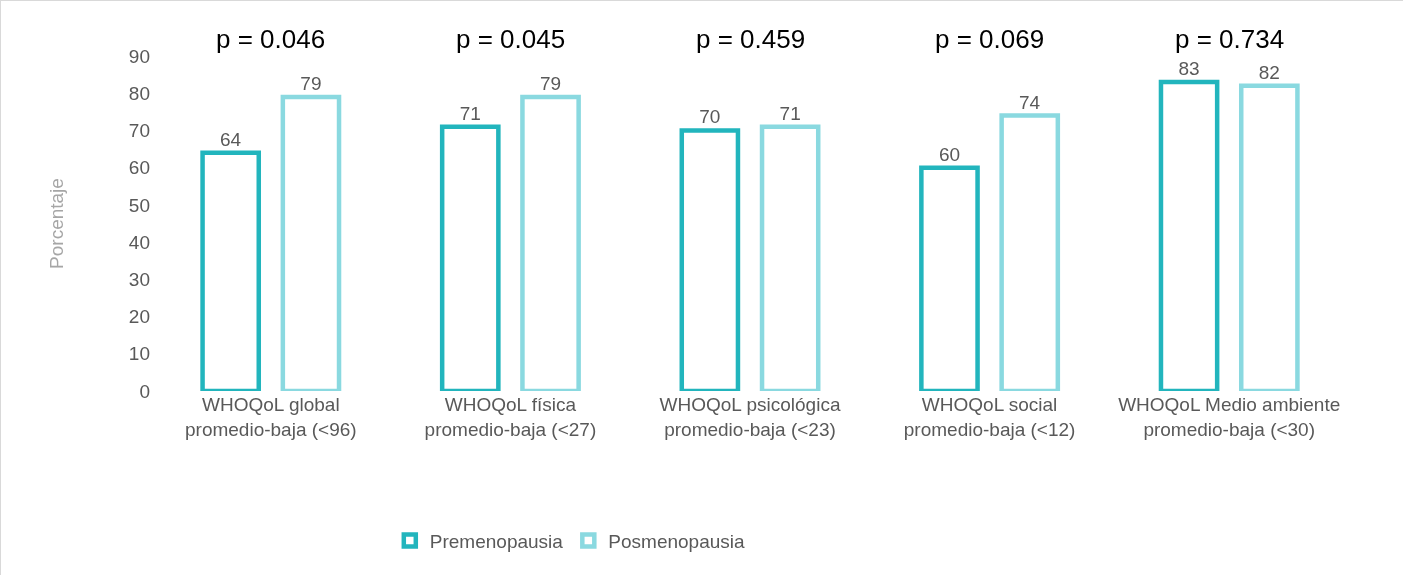 This screenshot has width=1403, height=575. Describe the element at coordinates (949, 154) in the screenshot. I see `data-label: 60` at that location.